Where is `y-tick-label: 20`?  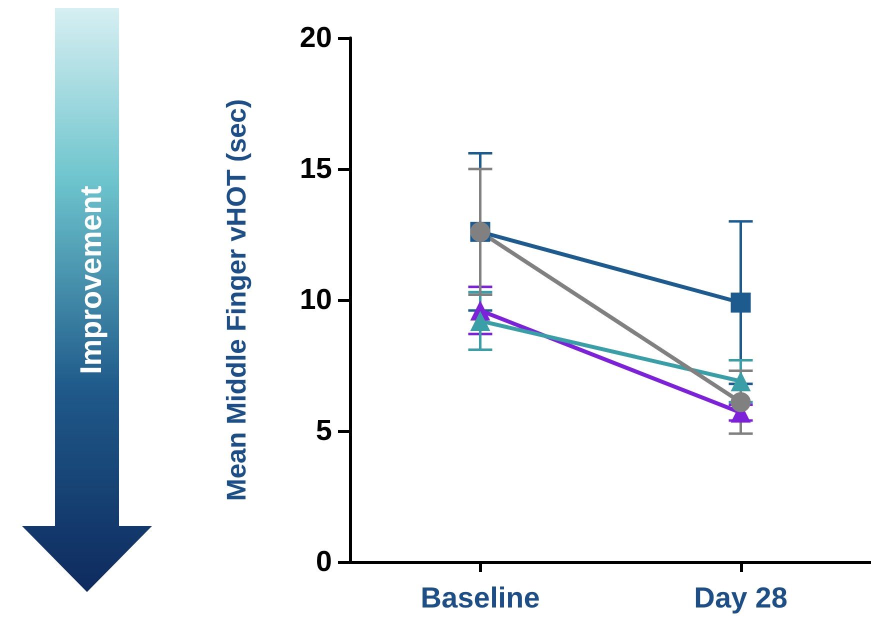
y-tick-label: 20 is located at coordinates (316, 38).